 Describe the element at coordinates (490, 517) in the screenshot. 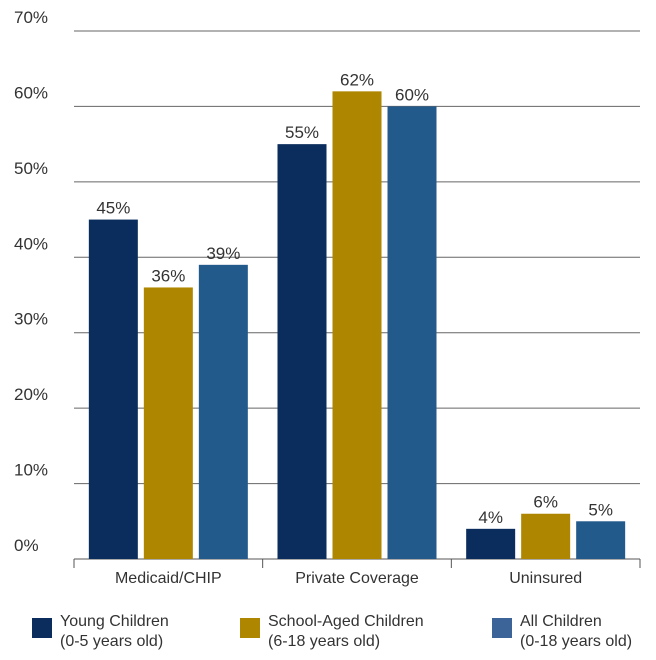

I see `data-label: 4%` at that location.